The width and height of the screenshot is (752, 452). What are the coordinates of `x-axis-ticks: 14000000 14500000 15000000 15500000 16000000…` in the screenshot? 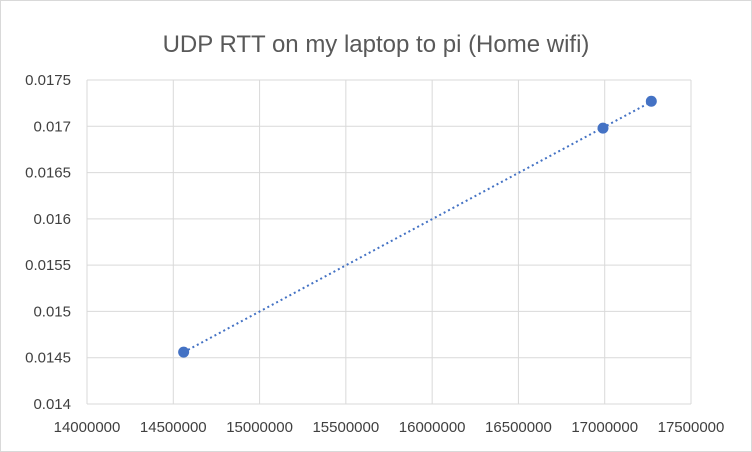 It's located at (389, 427).